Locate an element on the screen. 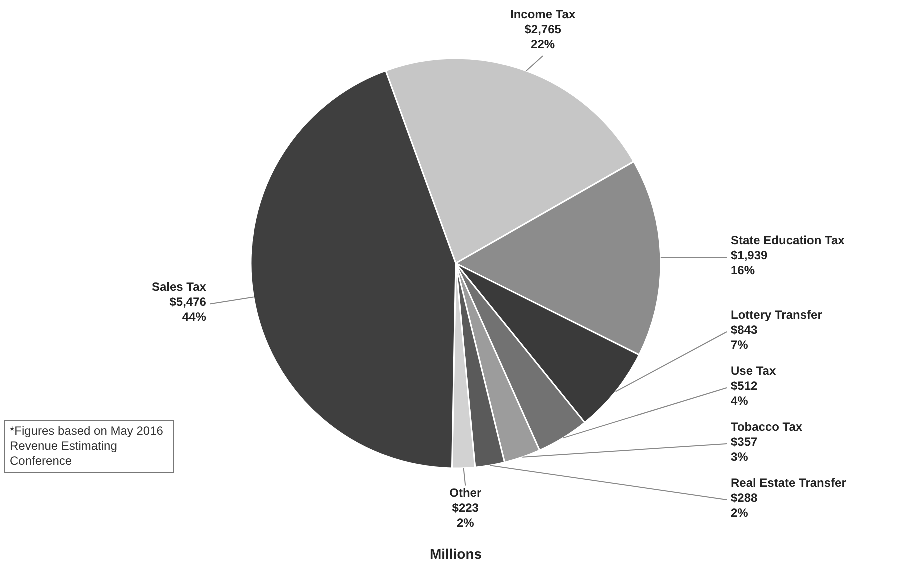 Image resolution: width=912 pixels, height=567 pixels. slice-label: Tobacco Tax is located at coordinates (767, 427).